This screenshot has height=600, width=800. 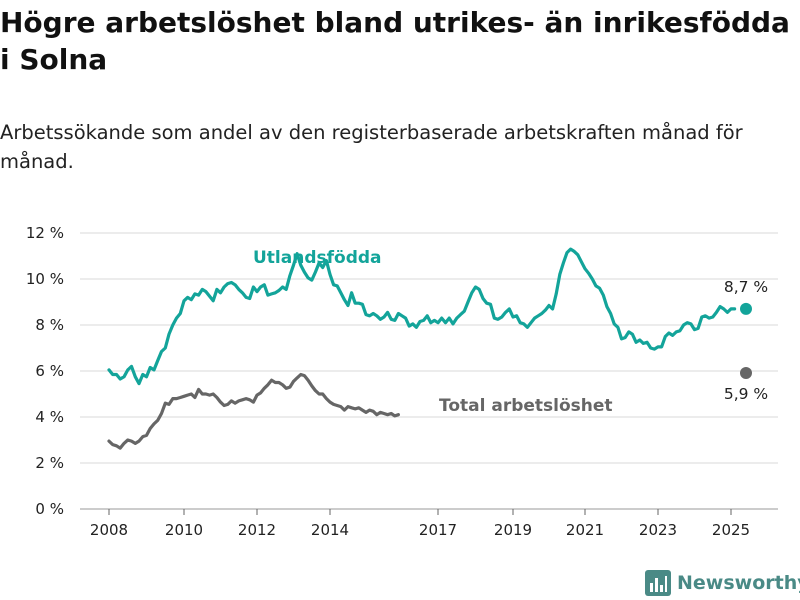 I want to click on y-tick-label: 0 %, so click(x=49, y=509).